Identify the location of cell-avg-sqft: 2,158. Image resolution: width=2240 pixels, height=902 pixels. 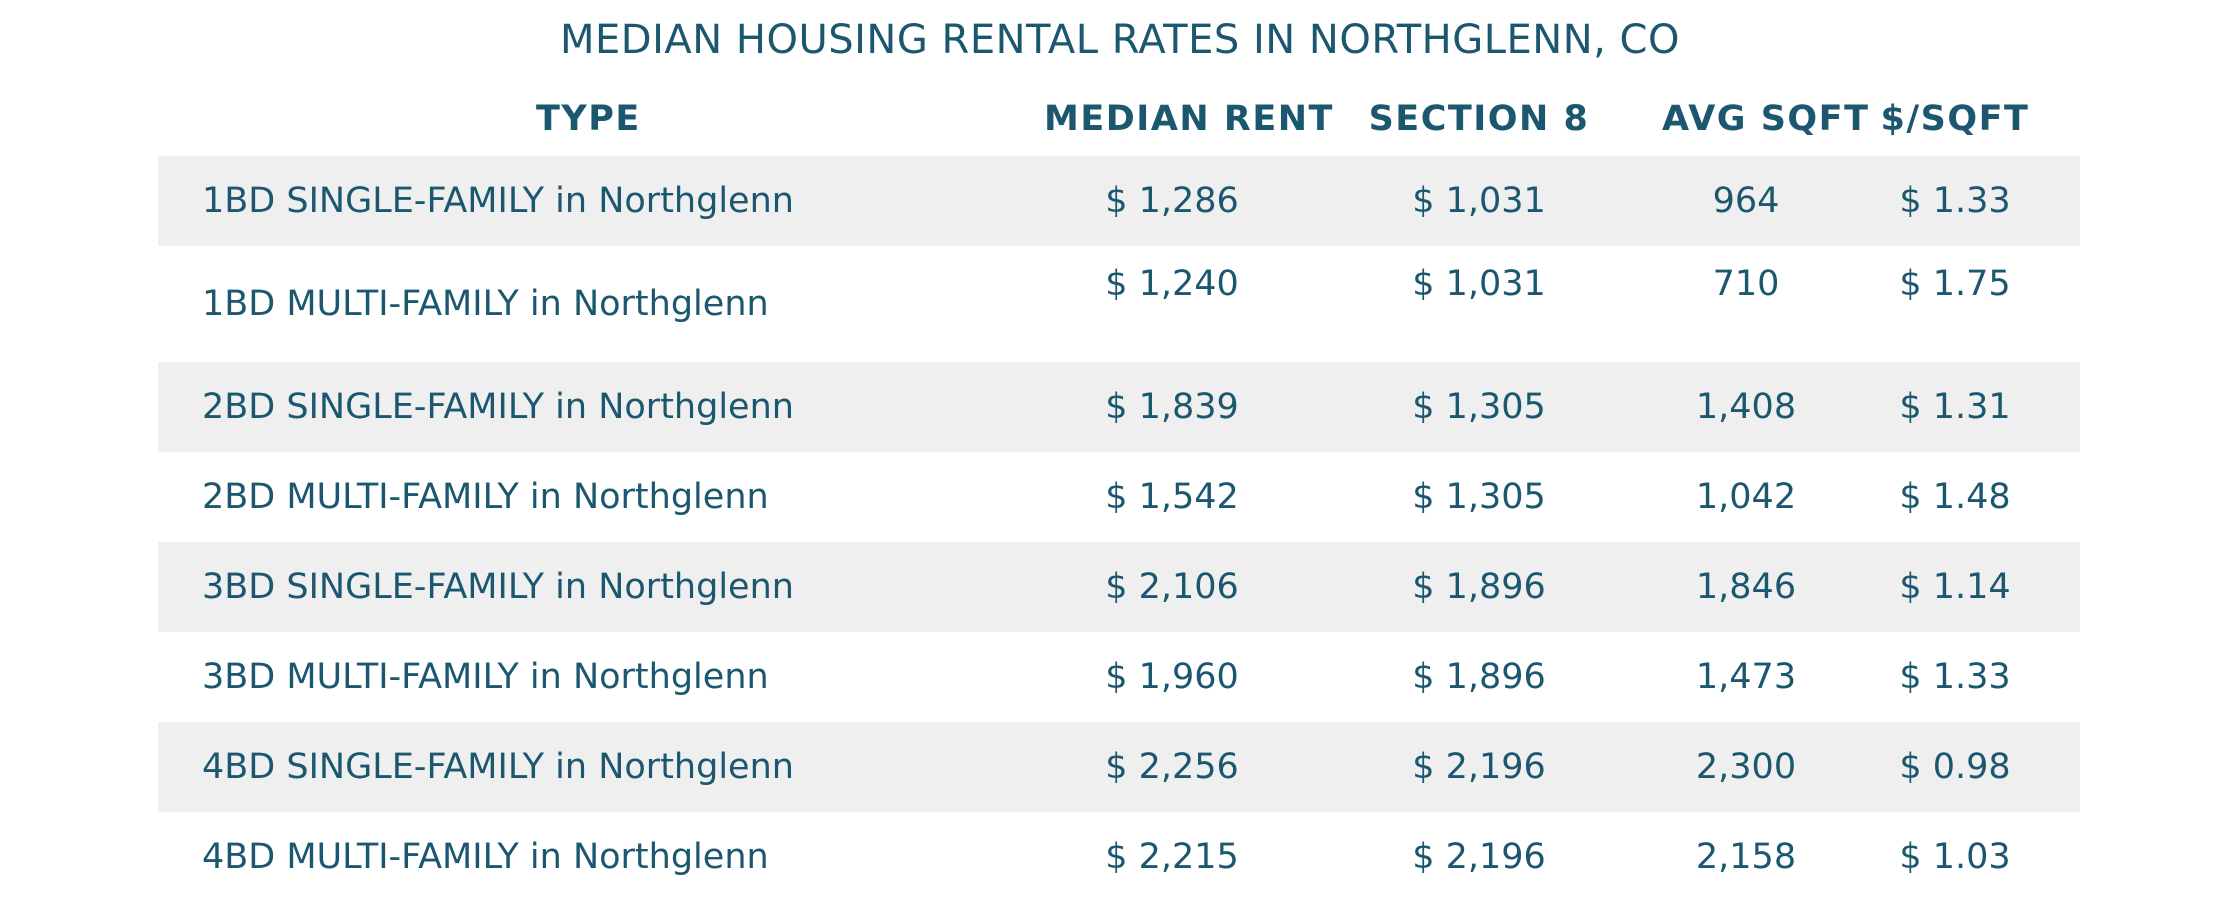
(1746, 857).